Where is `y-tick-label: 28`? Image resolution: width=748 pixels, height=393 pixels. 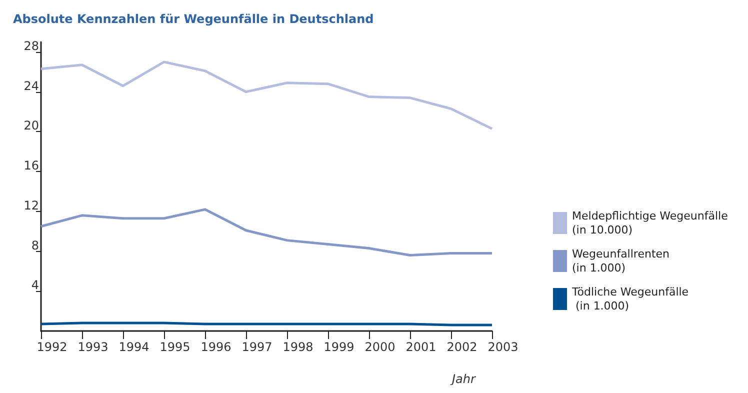
y-tick-label: 28 is located at coordinates (31, 45).